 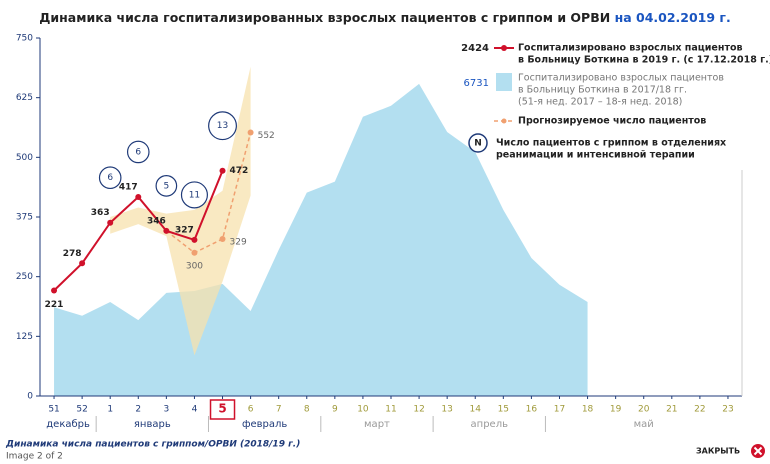 I want to click on x-tick-label: 14, so click(x=476, y=410).